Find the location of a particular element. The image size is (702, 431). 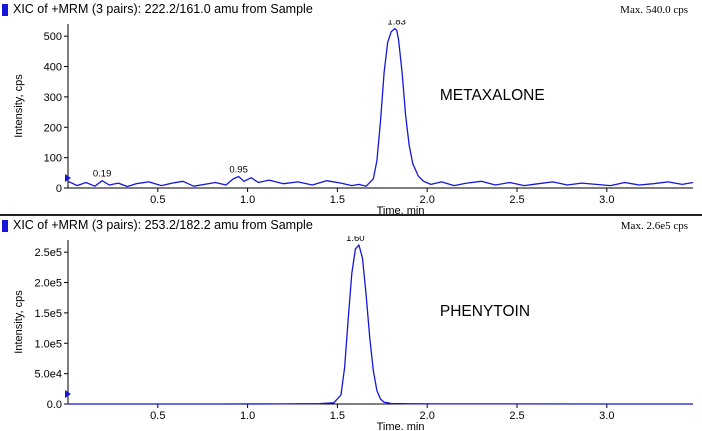

y-tick-label: 1.5e5 is located at coordinates (48, 314).